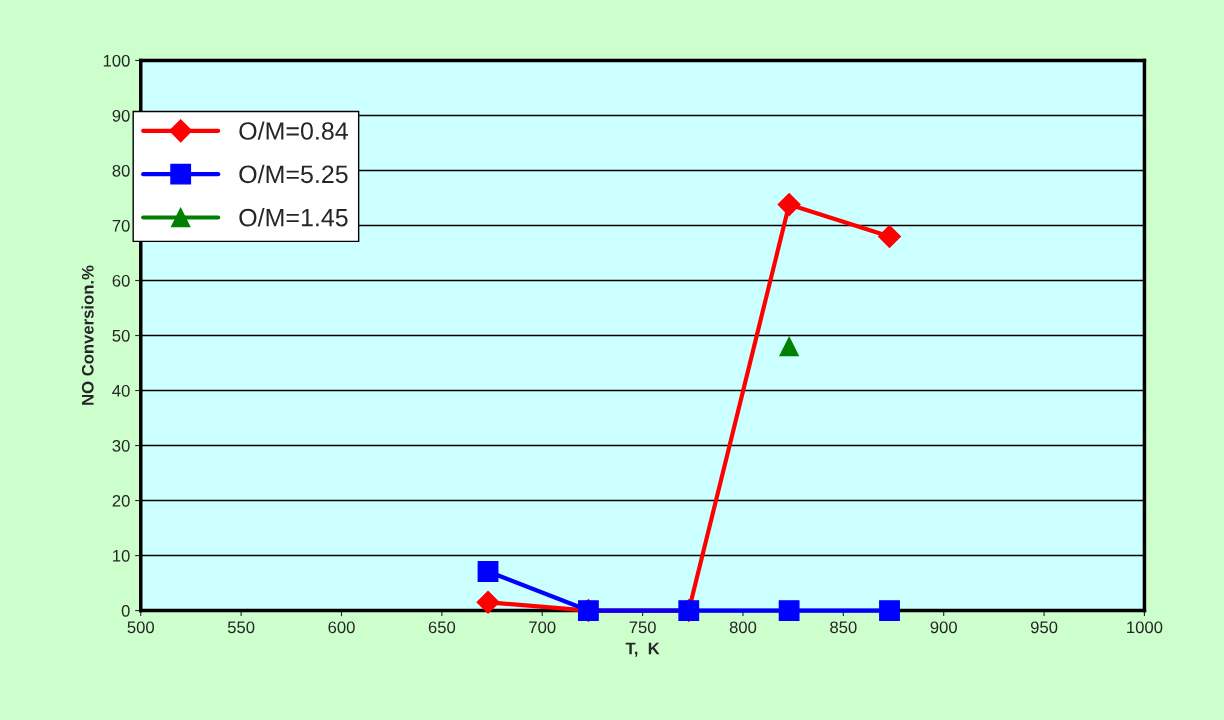 This screenshot has width=1224, height=720. I want to click on y-tick-label: 60, so click(121, 280).